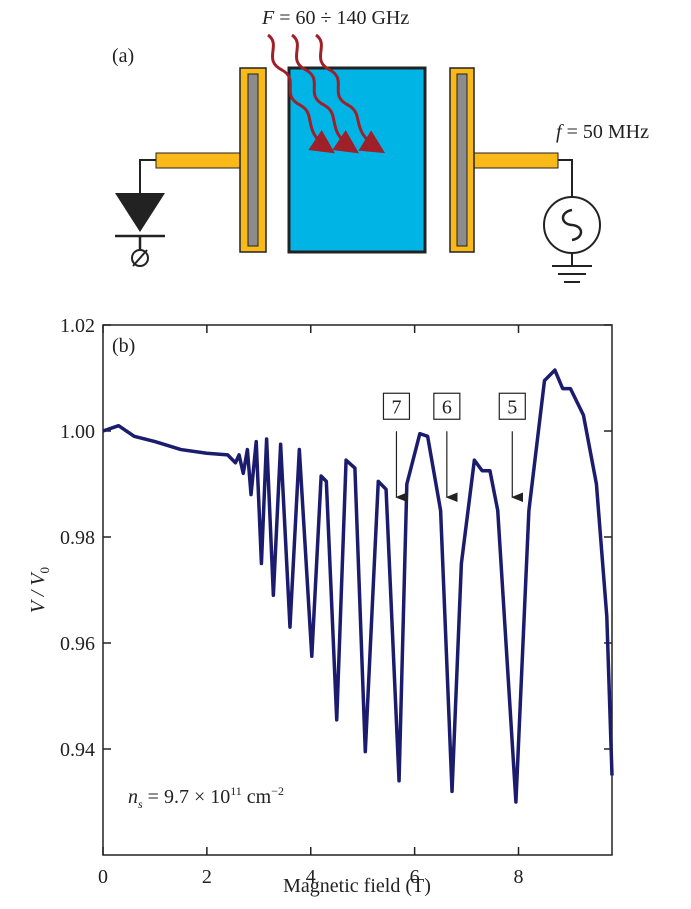 The image size is (691, 909). Describe the element at coordinates (38, 605) in the screenshot. I see `symbol: V` at that location.